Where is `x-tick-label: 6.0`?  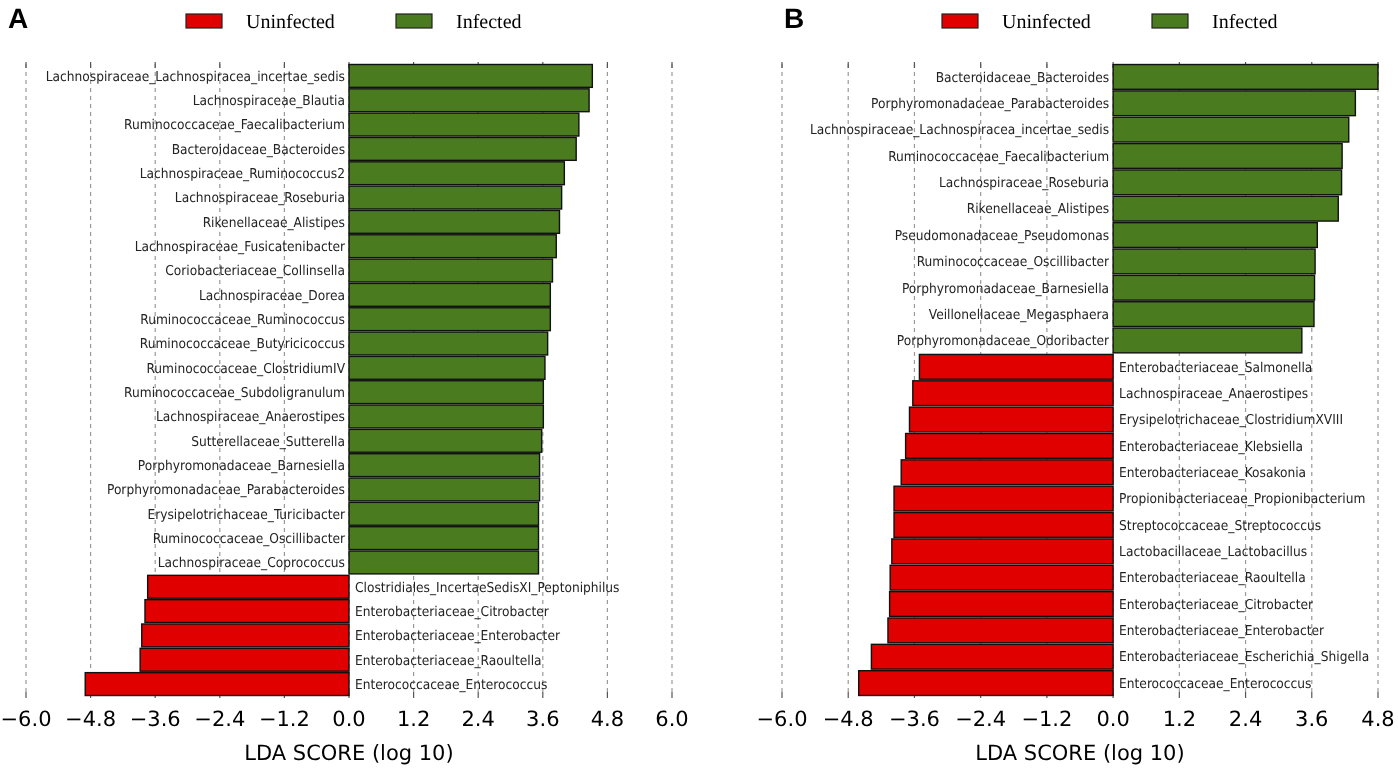
x-tick-label: 6.0 is located at coordinates (672, 720).